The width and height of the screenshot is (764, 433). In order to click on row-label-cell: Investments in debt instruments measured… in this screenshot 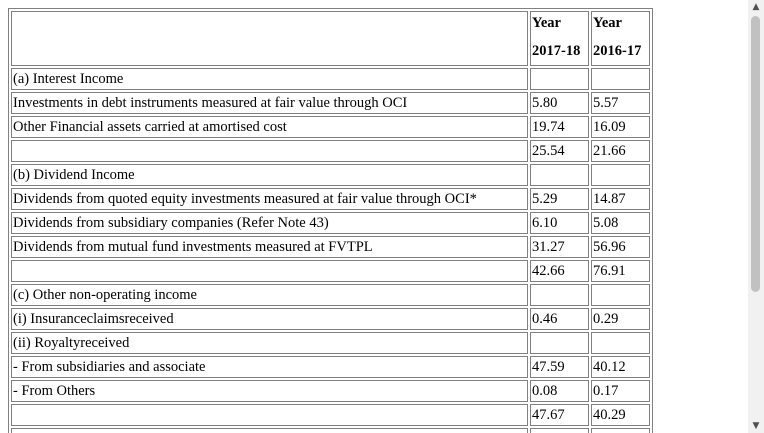, I will do `click(269, 103)`.